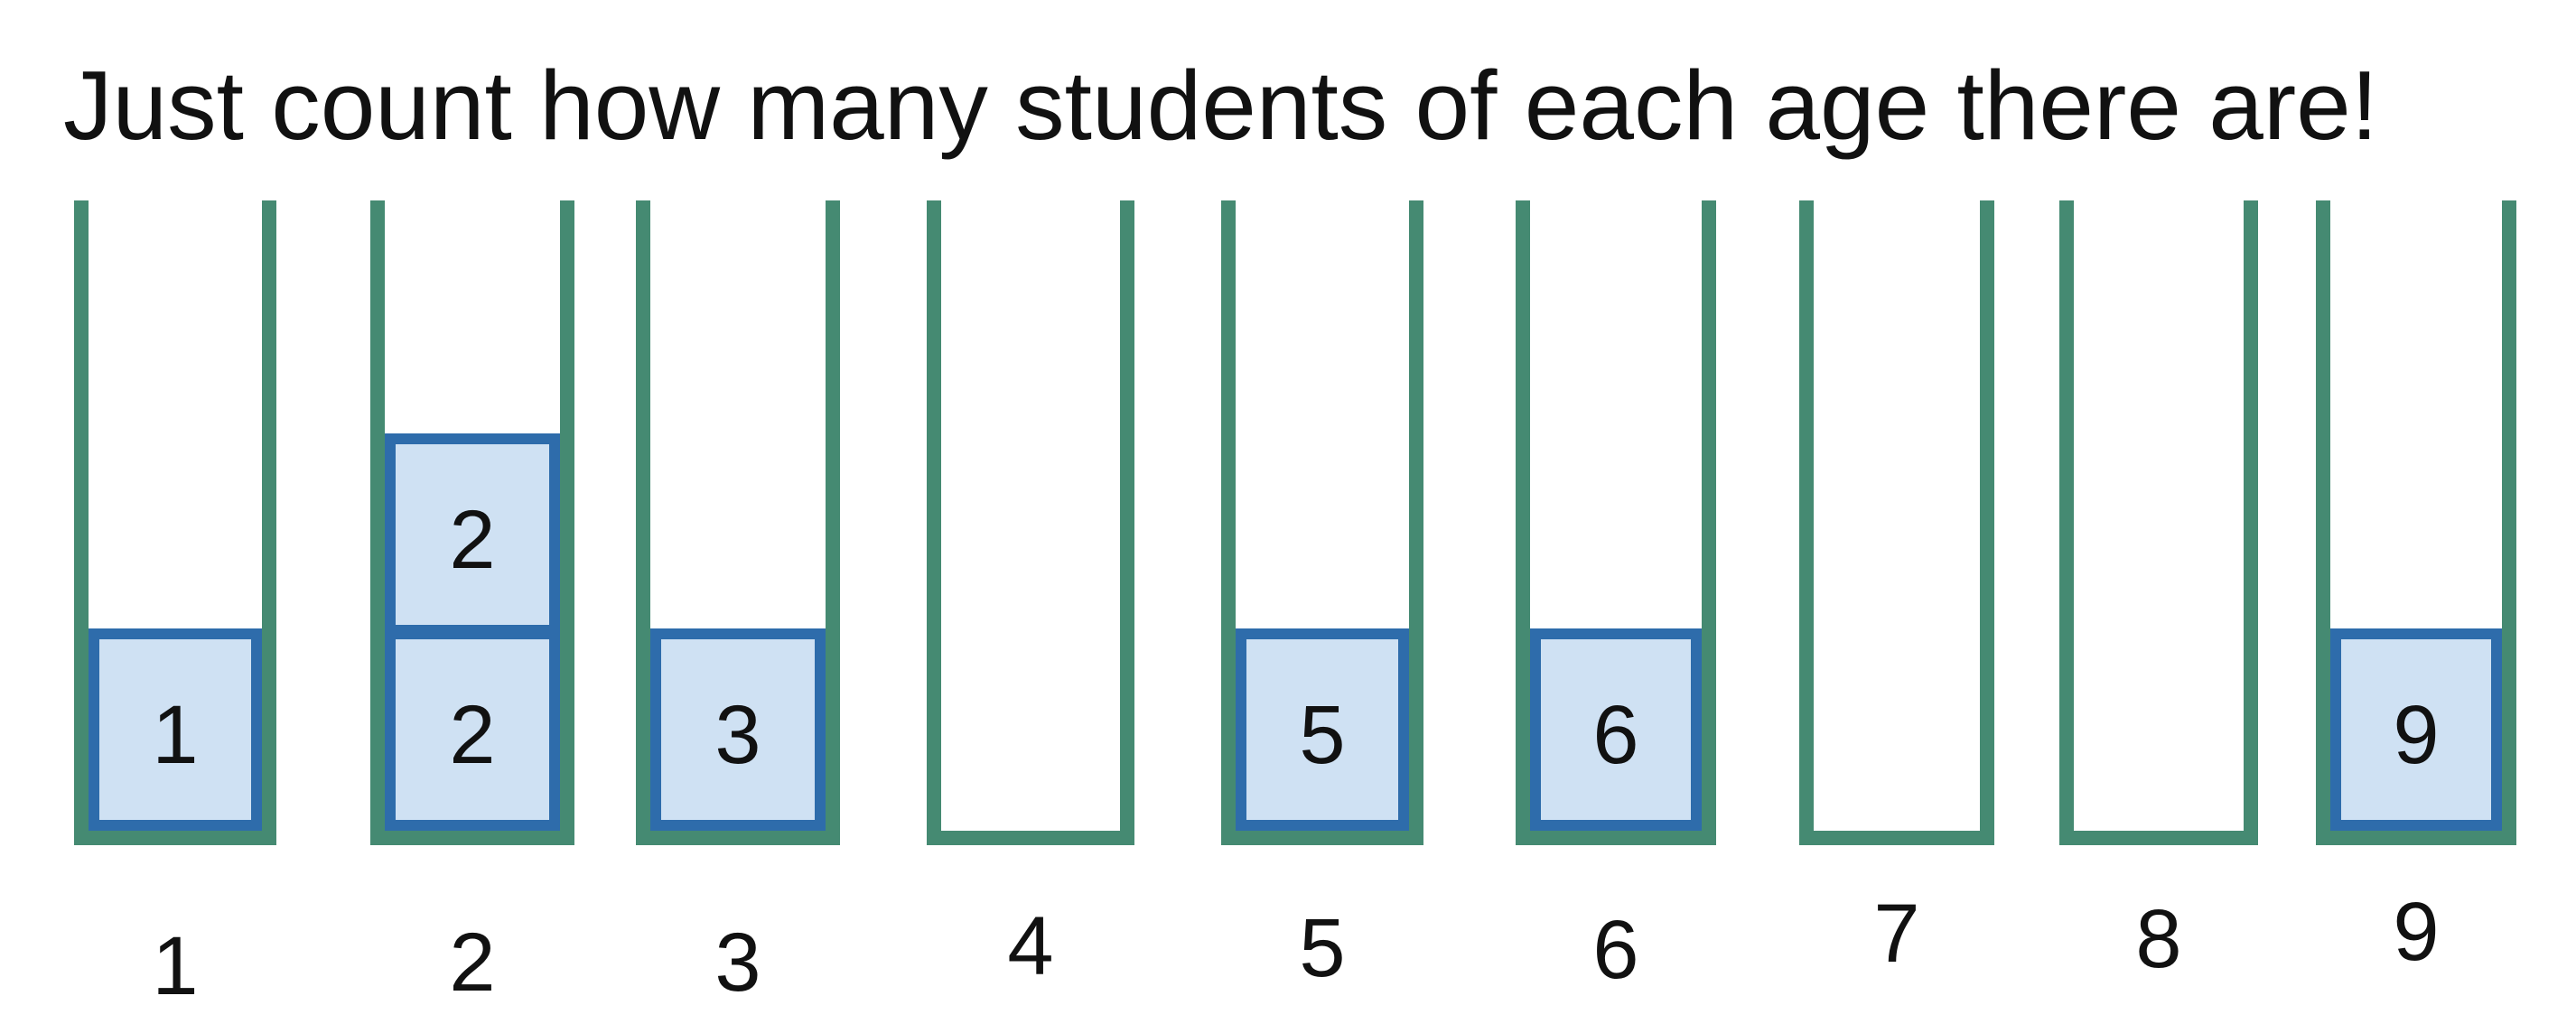 This screenshot has height=1033, width=2576. I want to click on student-age-label: 5, so click(1322, 735).